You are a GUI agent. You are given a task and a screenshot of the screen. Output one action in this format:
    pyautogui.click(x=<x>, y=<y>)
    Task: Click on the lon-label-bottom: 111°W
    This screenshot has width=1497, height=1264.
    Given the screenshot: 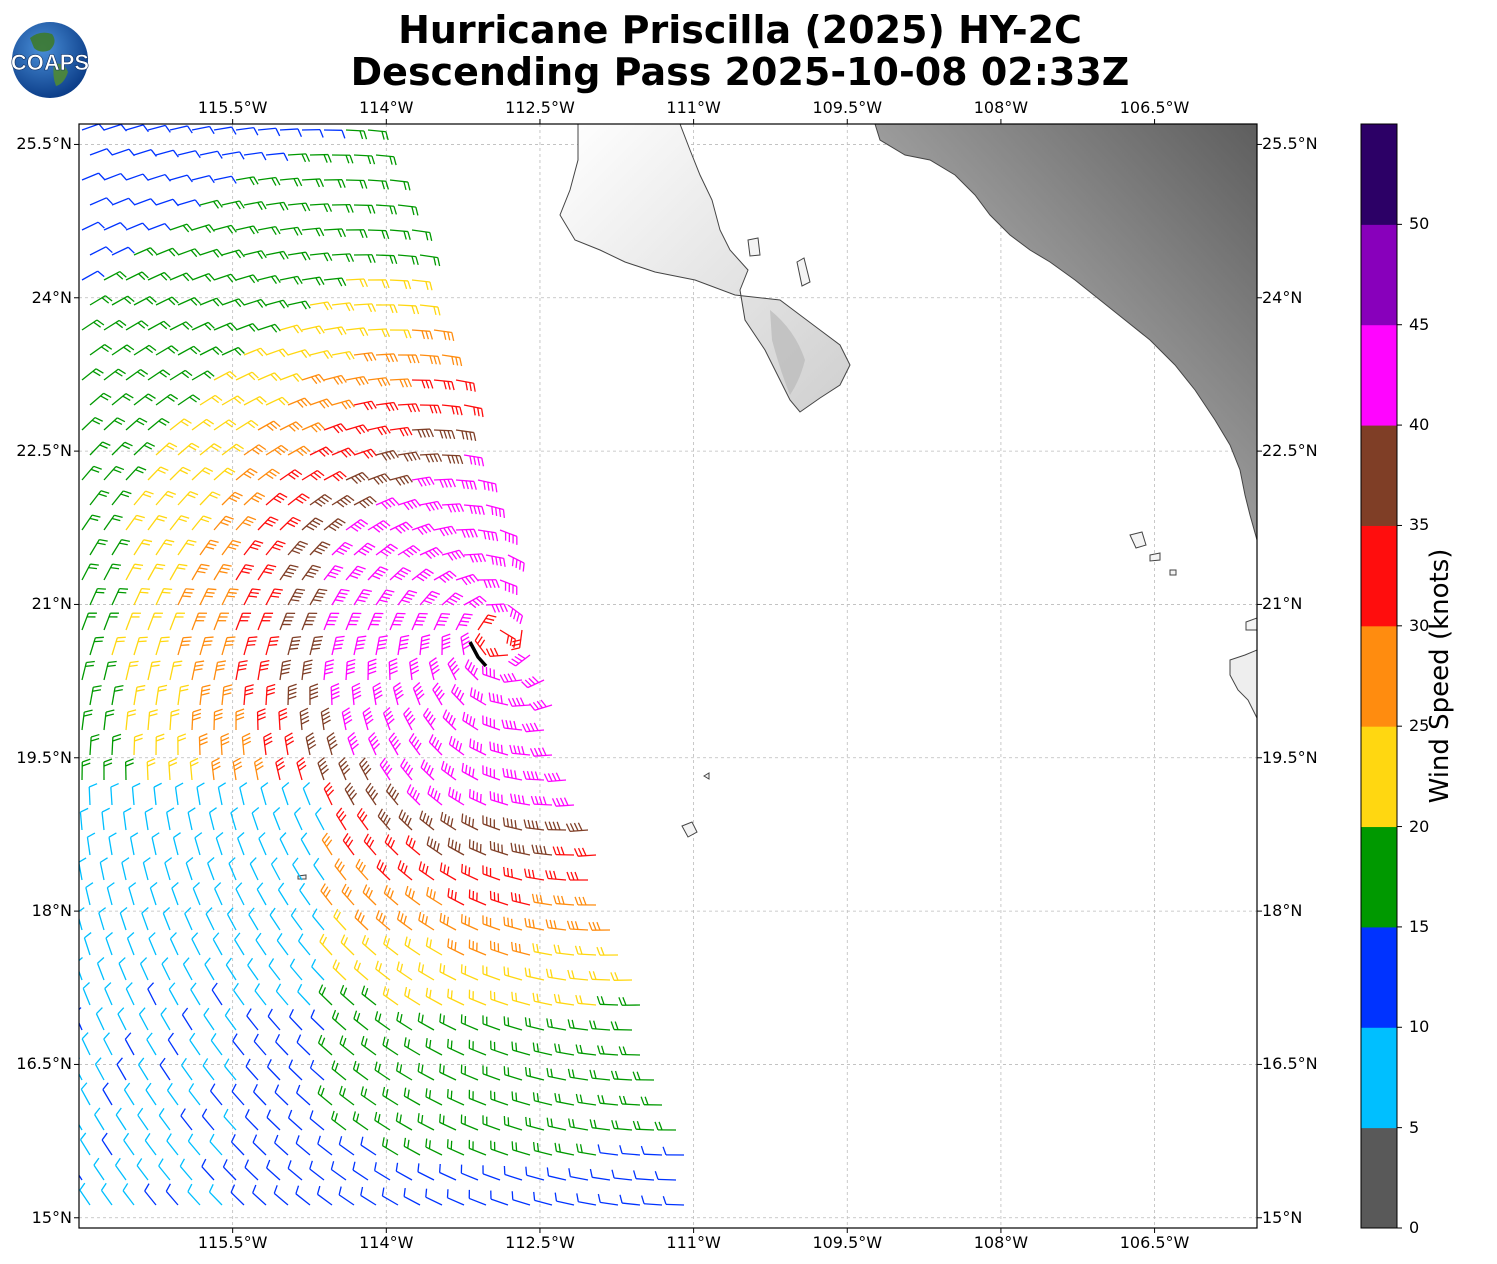 What is the action you would take?
    pyautogui.click(x=693, y=1242)
    